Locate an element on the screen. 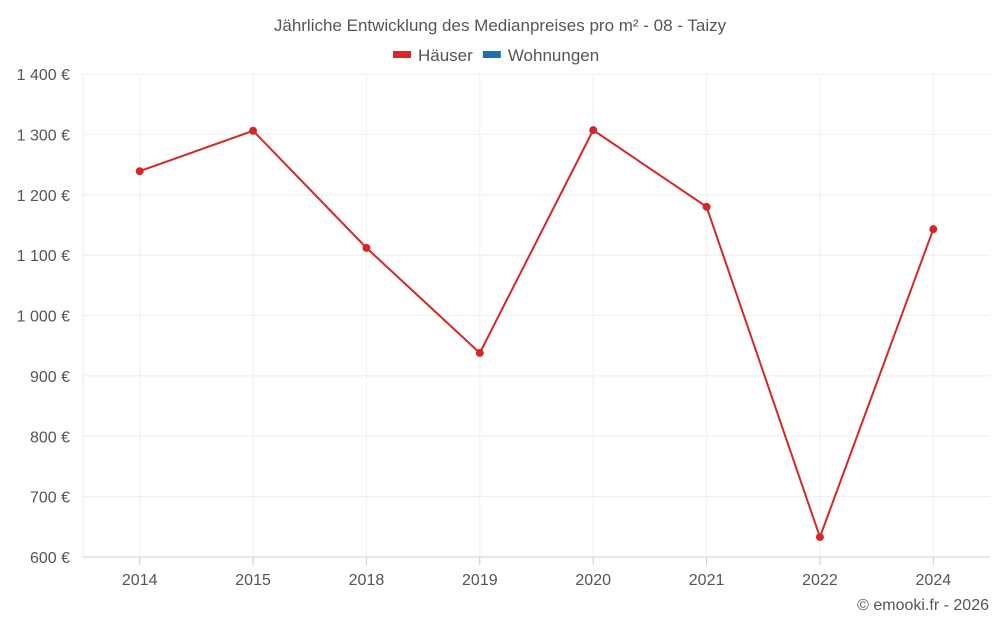 The height and width of the screenshot is (625, 1000). y-tick-label: 1 000 € is located at coordinates (43, 317).